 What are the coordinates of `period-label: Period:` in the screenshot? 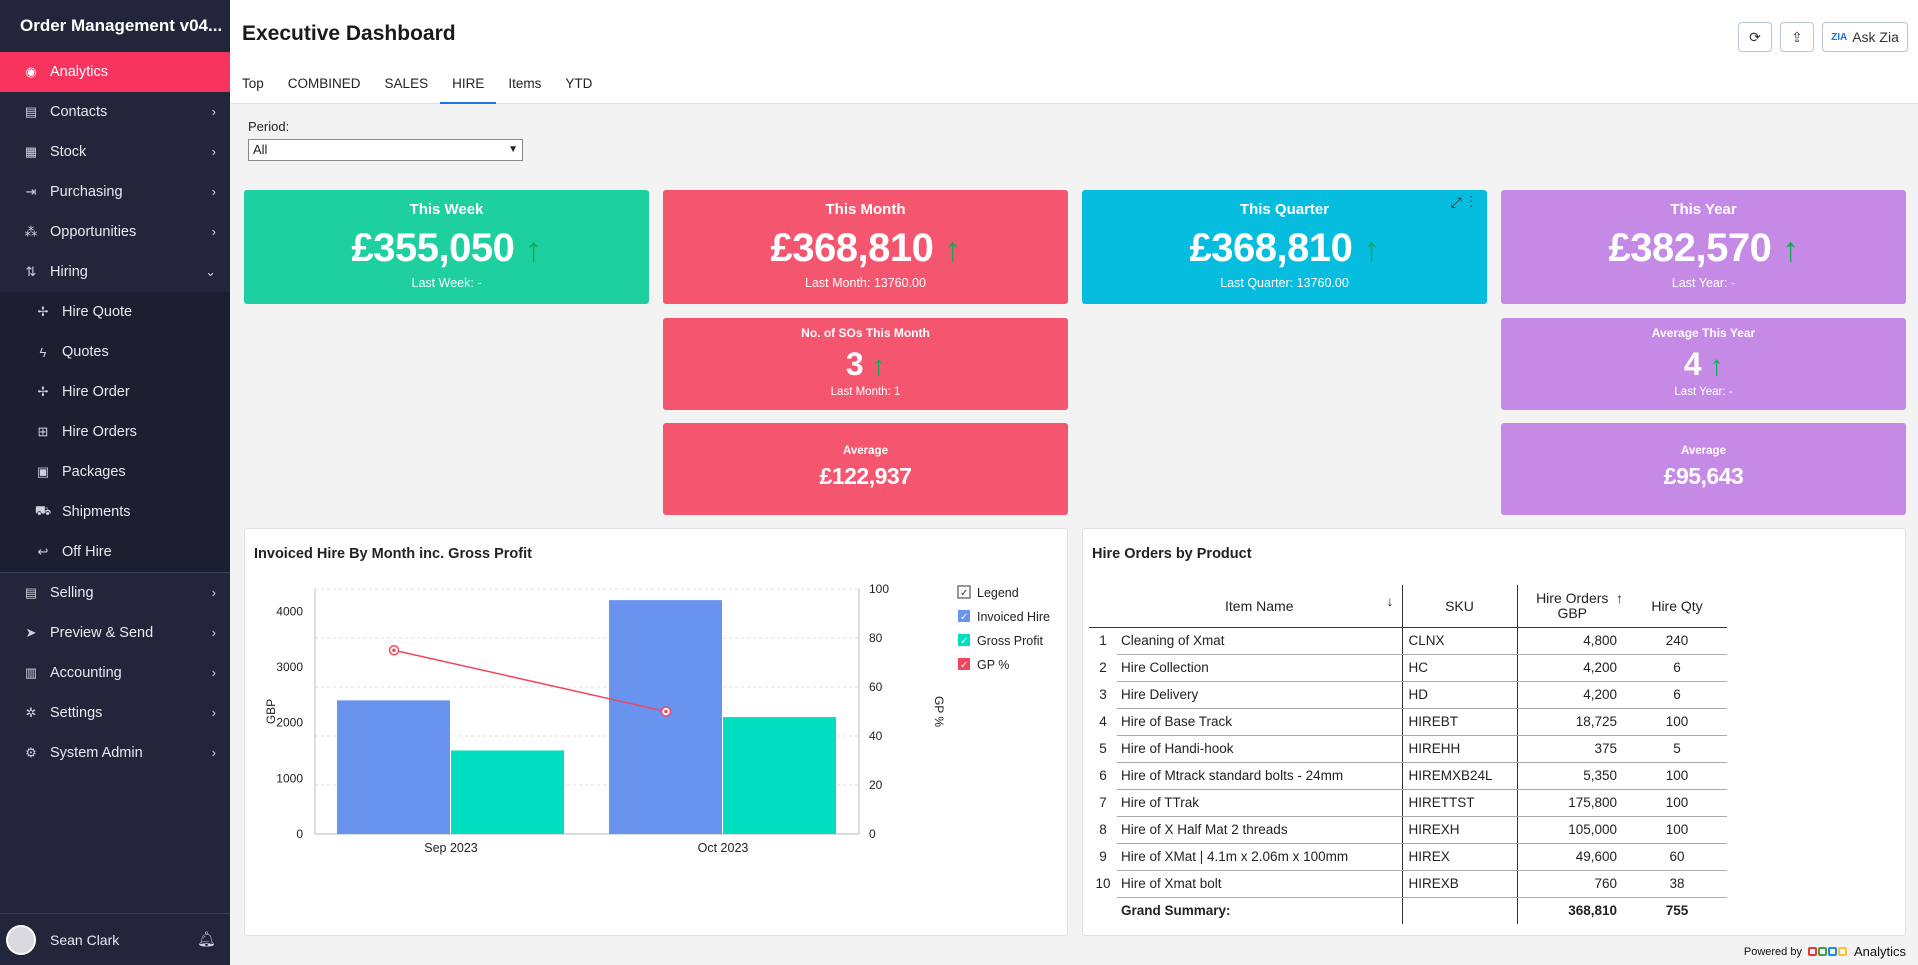 It's located at (269, 126).